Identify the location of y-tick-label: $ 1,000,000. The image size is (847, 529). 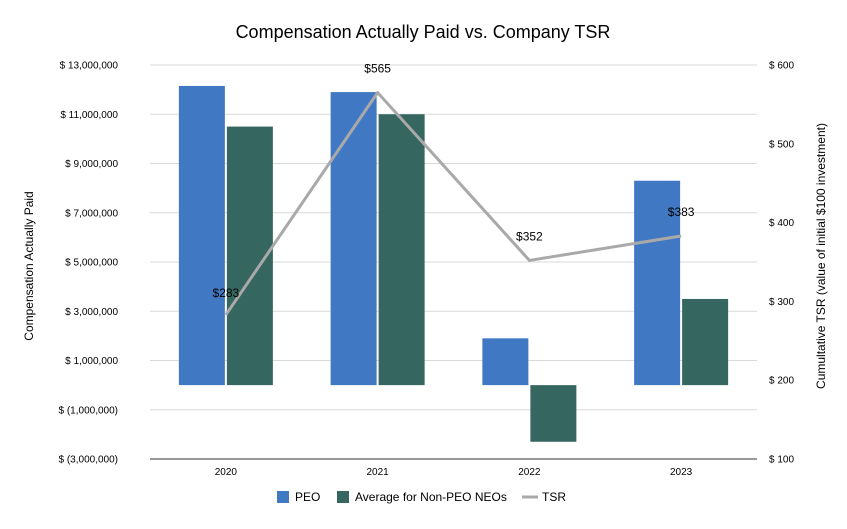
(91, 361).